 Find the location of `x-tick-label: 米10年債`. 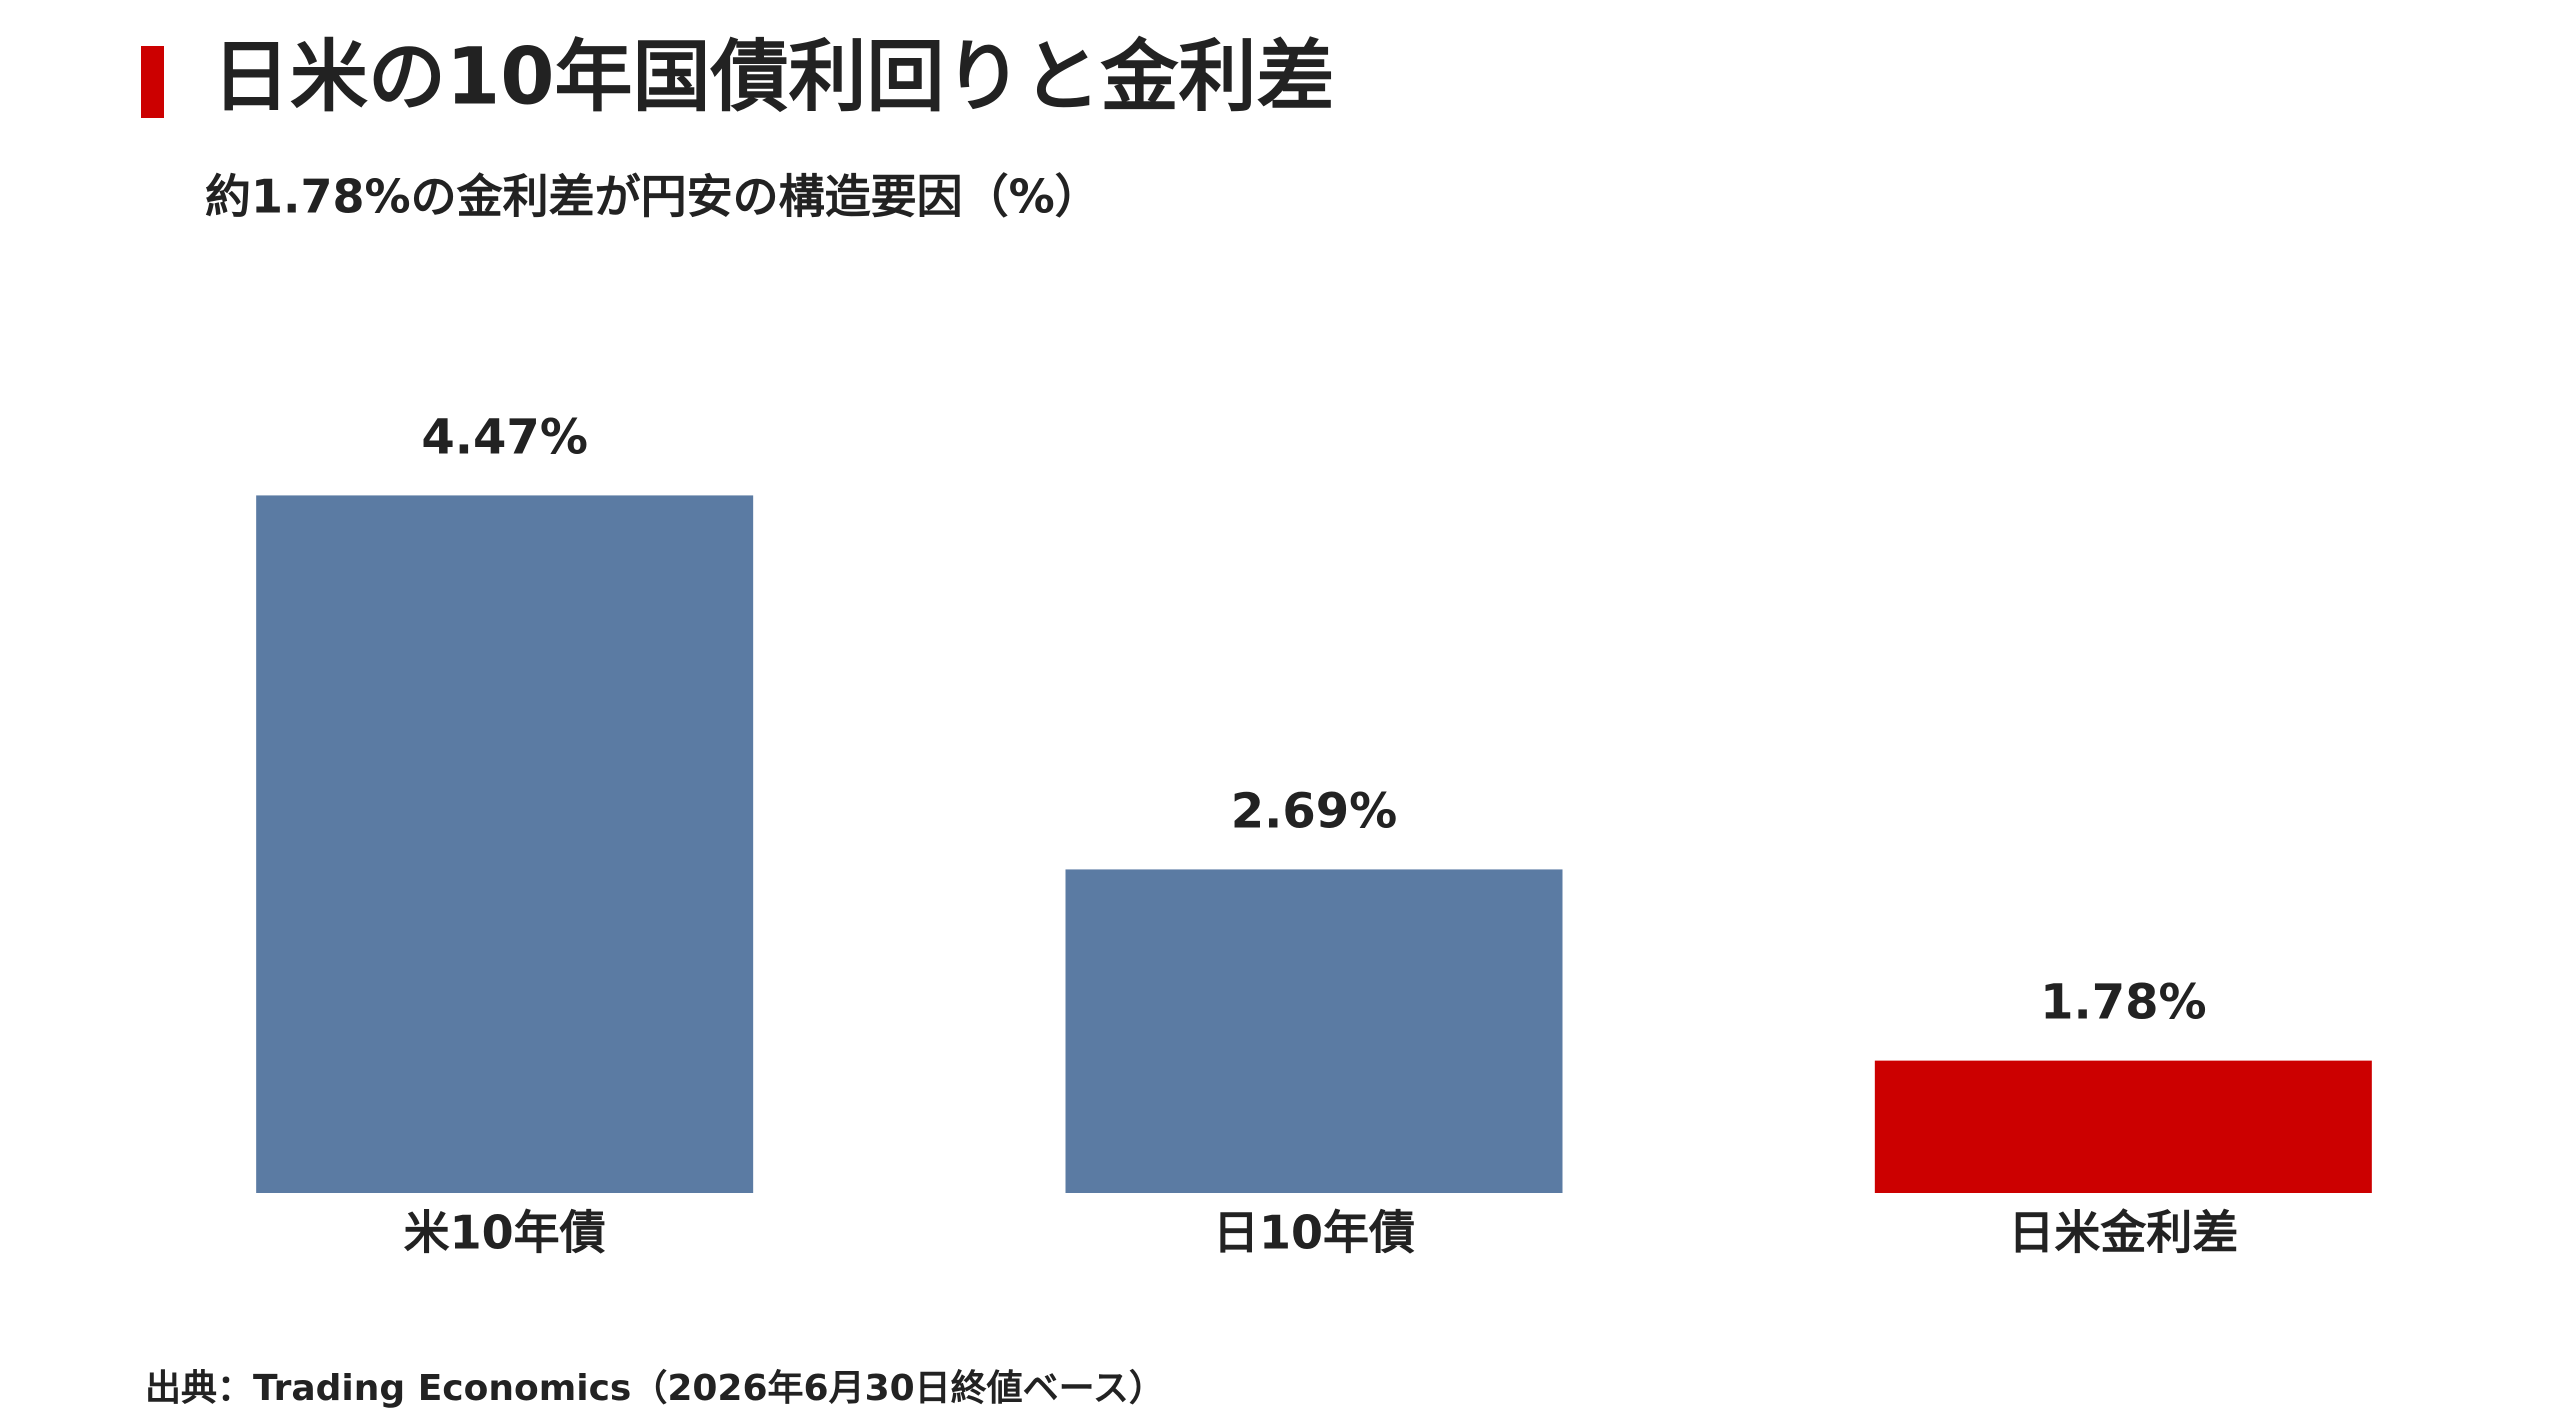

x-tick-label: 米10年債 is located at coordinates (505, 1233).